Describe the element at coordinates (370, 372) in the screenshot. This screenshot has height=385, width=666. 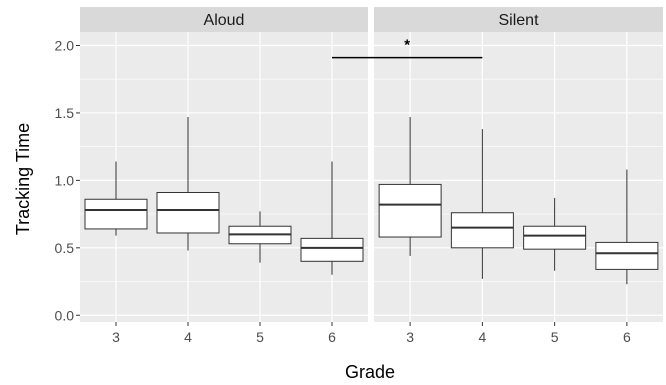
I see `x-axis-title: Grade` at that location.